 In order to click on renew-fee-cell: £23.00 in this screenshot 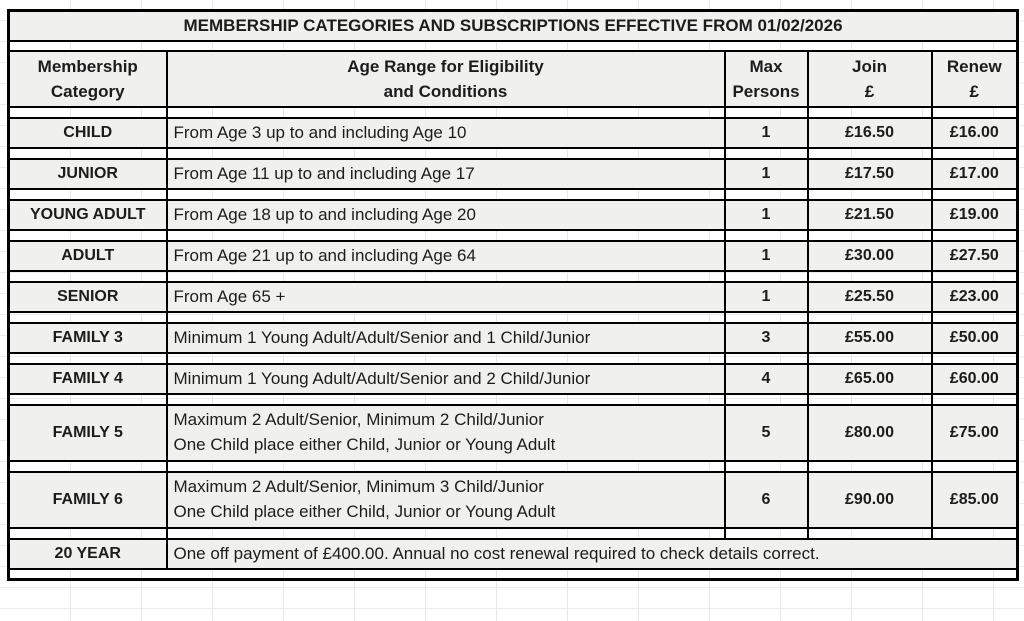, I will do `click(974, 297)`.